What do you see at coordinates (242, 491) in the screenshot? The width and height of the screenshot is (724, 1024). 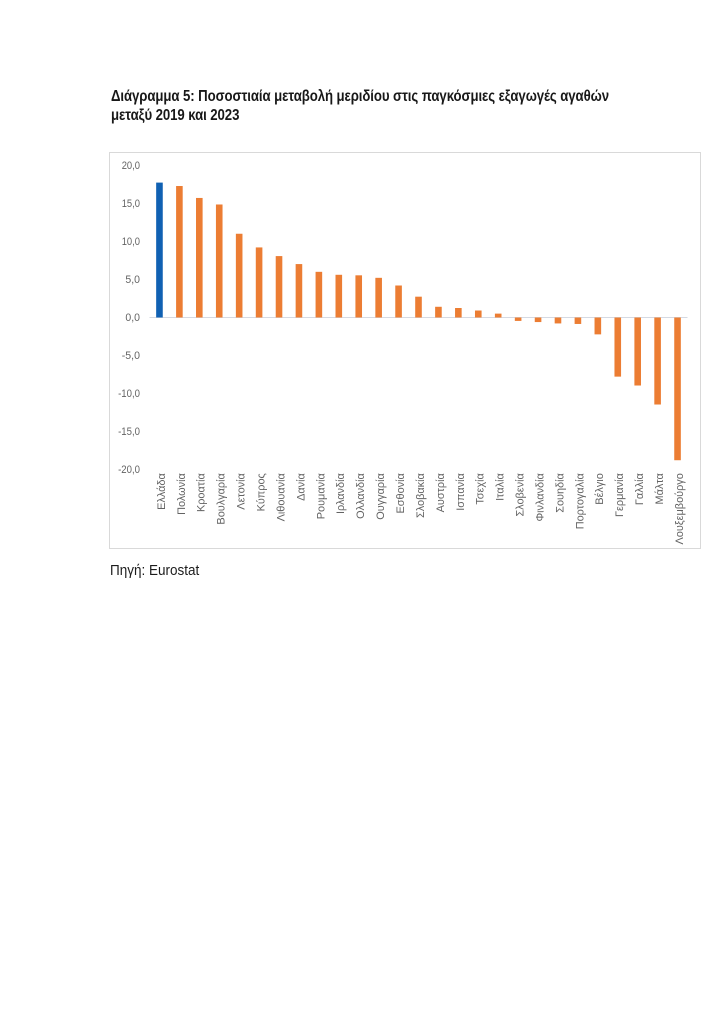 I see `svg-text: Λετονία` at bounding box center [242, 491].